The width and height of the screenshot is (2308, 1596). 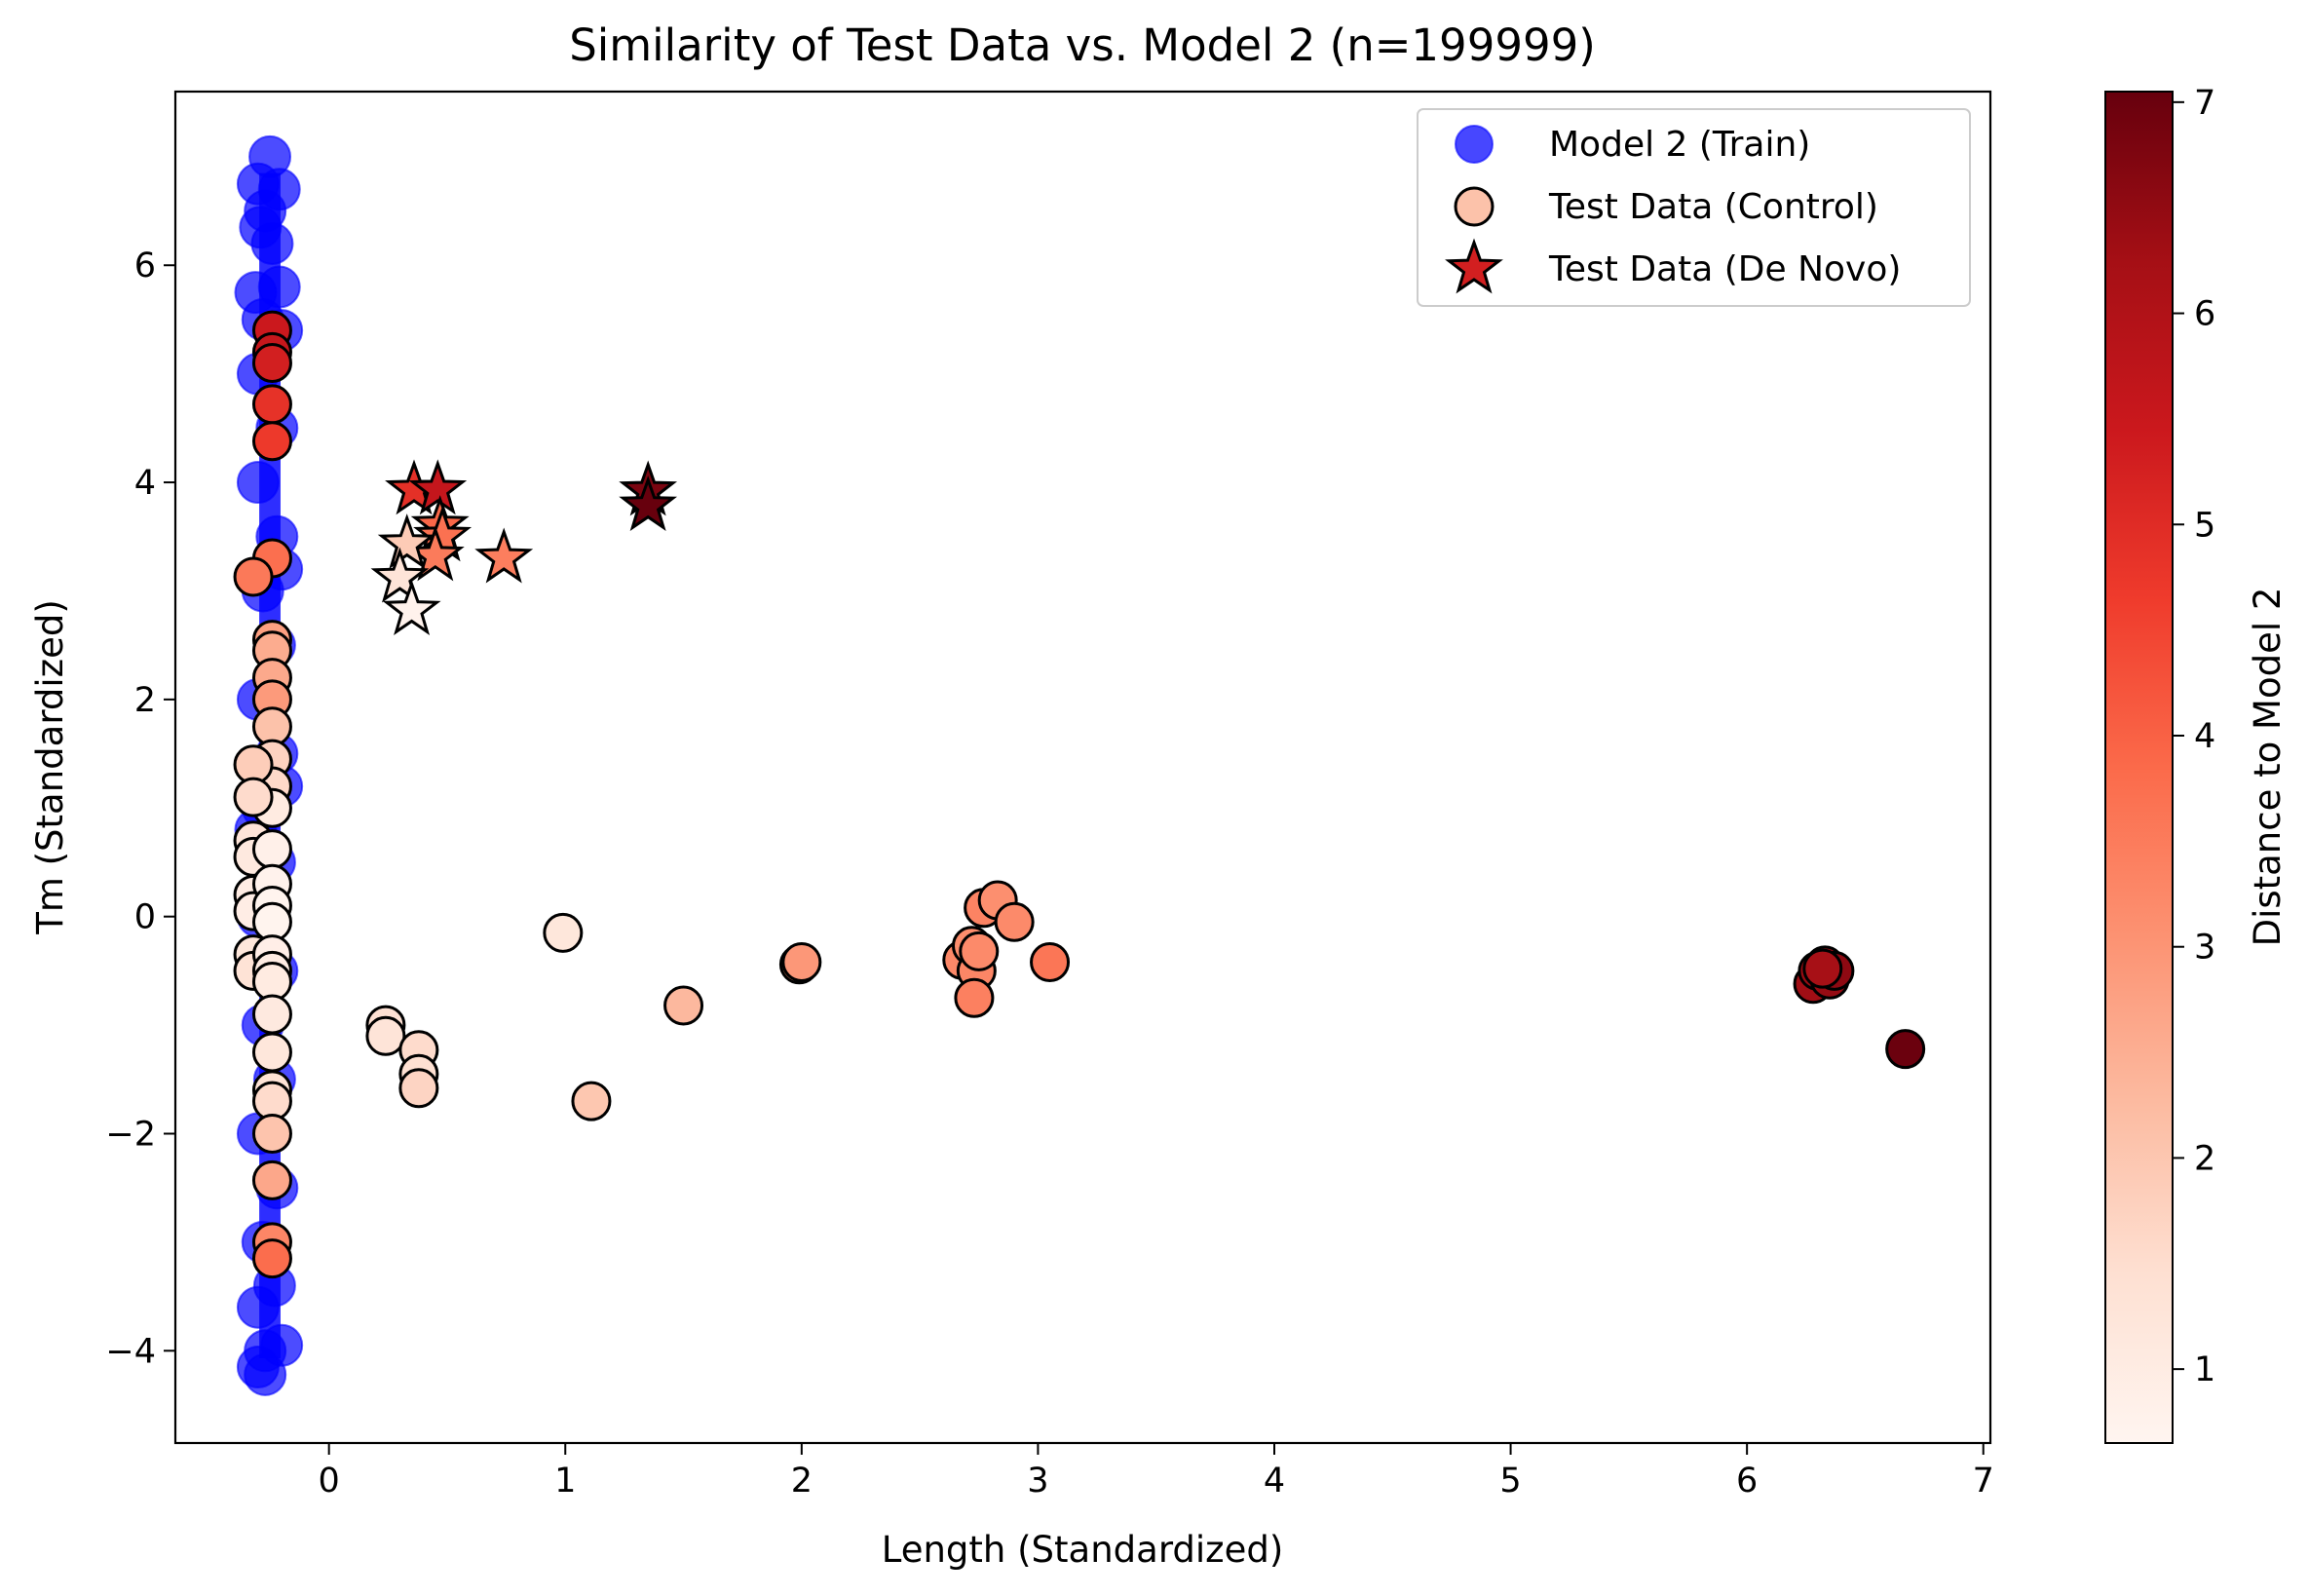 What do you see at coordinates (2204, 1369) in the screenshot?
I see `colorbar-tick-label: 1` at bounding box center [2204, 1369].